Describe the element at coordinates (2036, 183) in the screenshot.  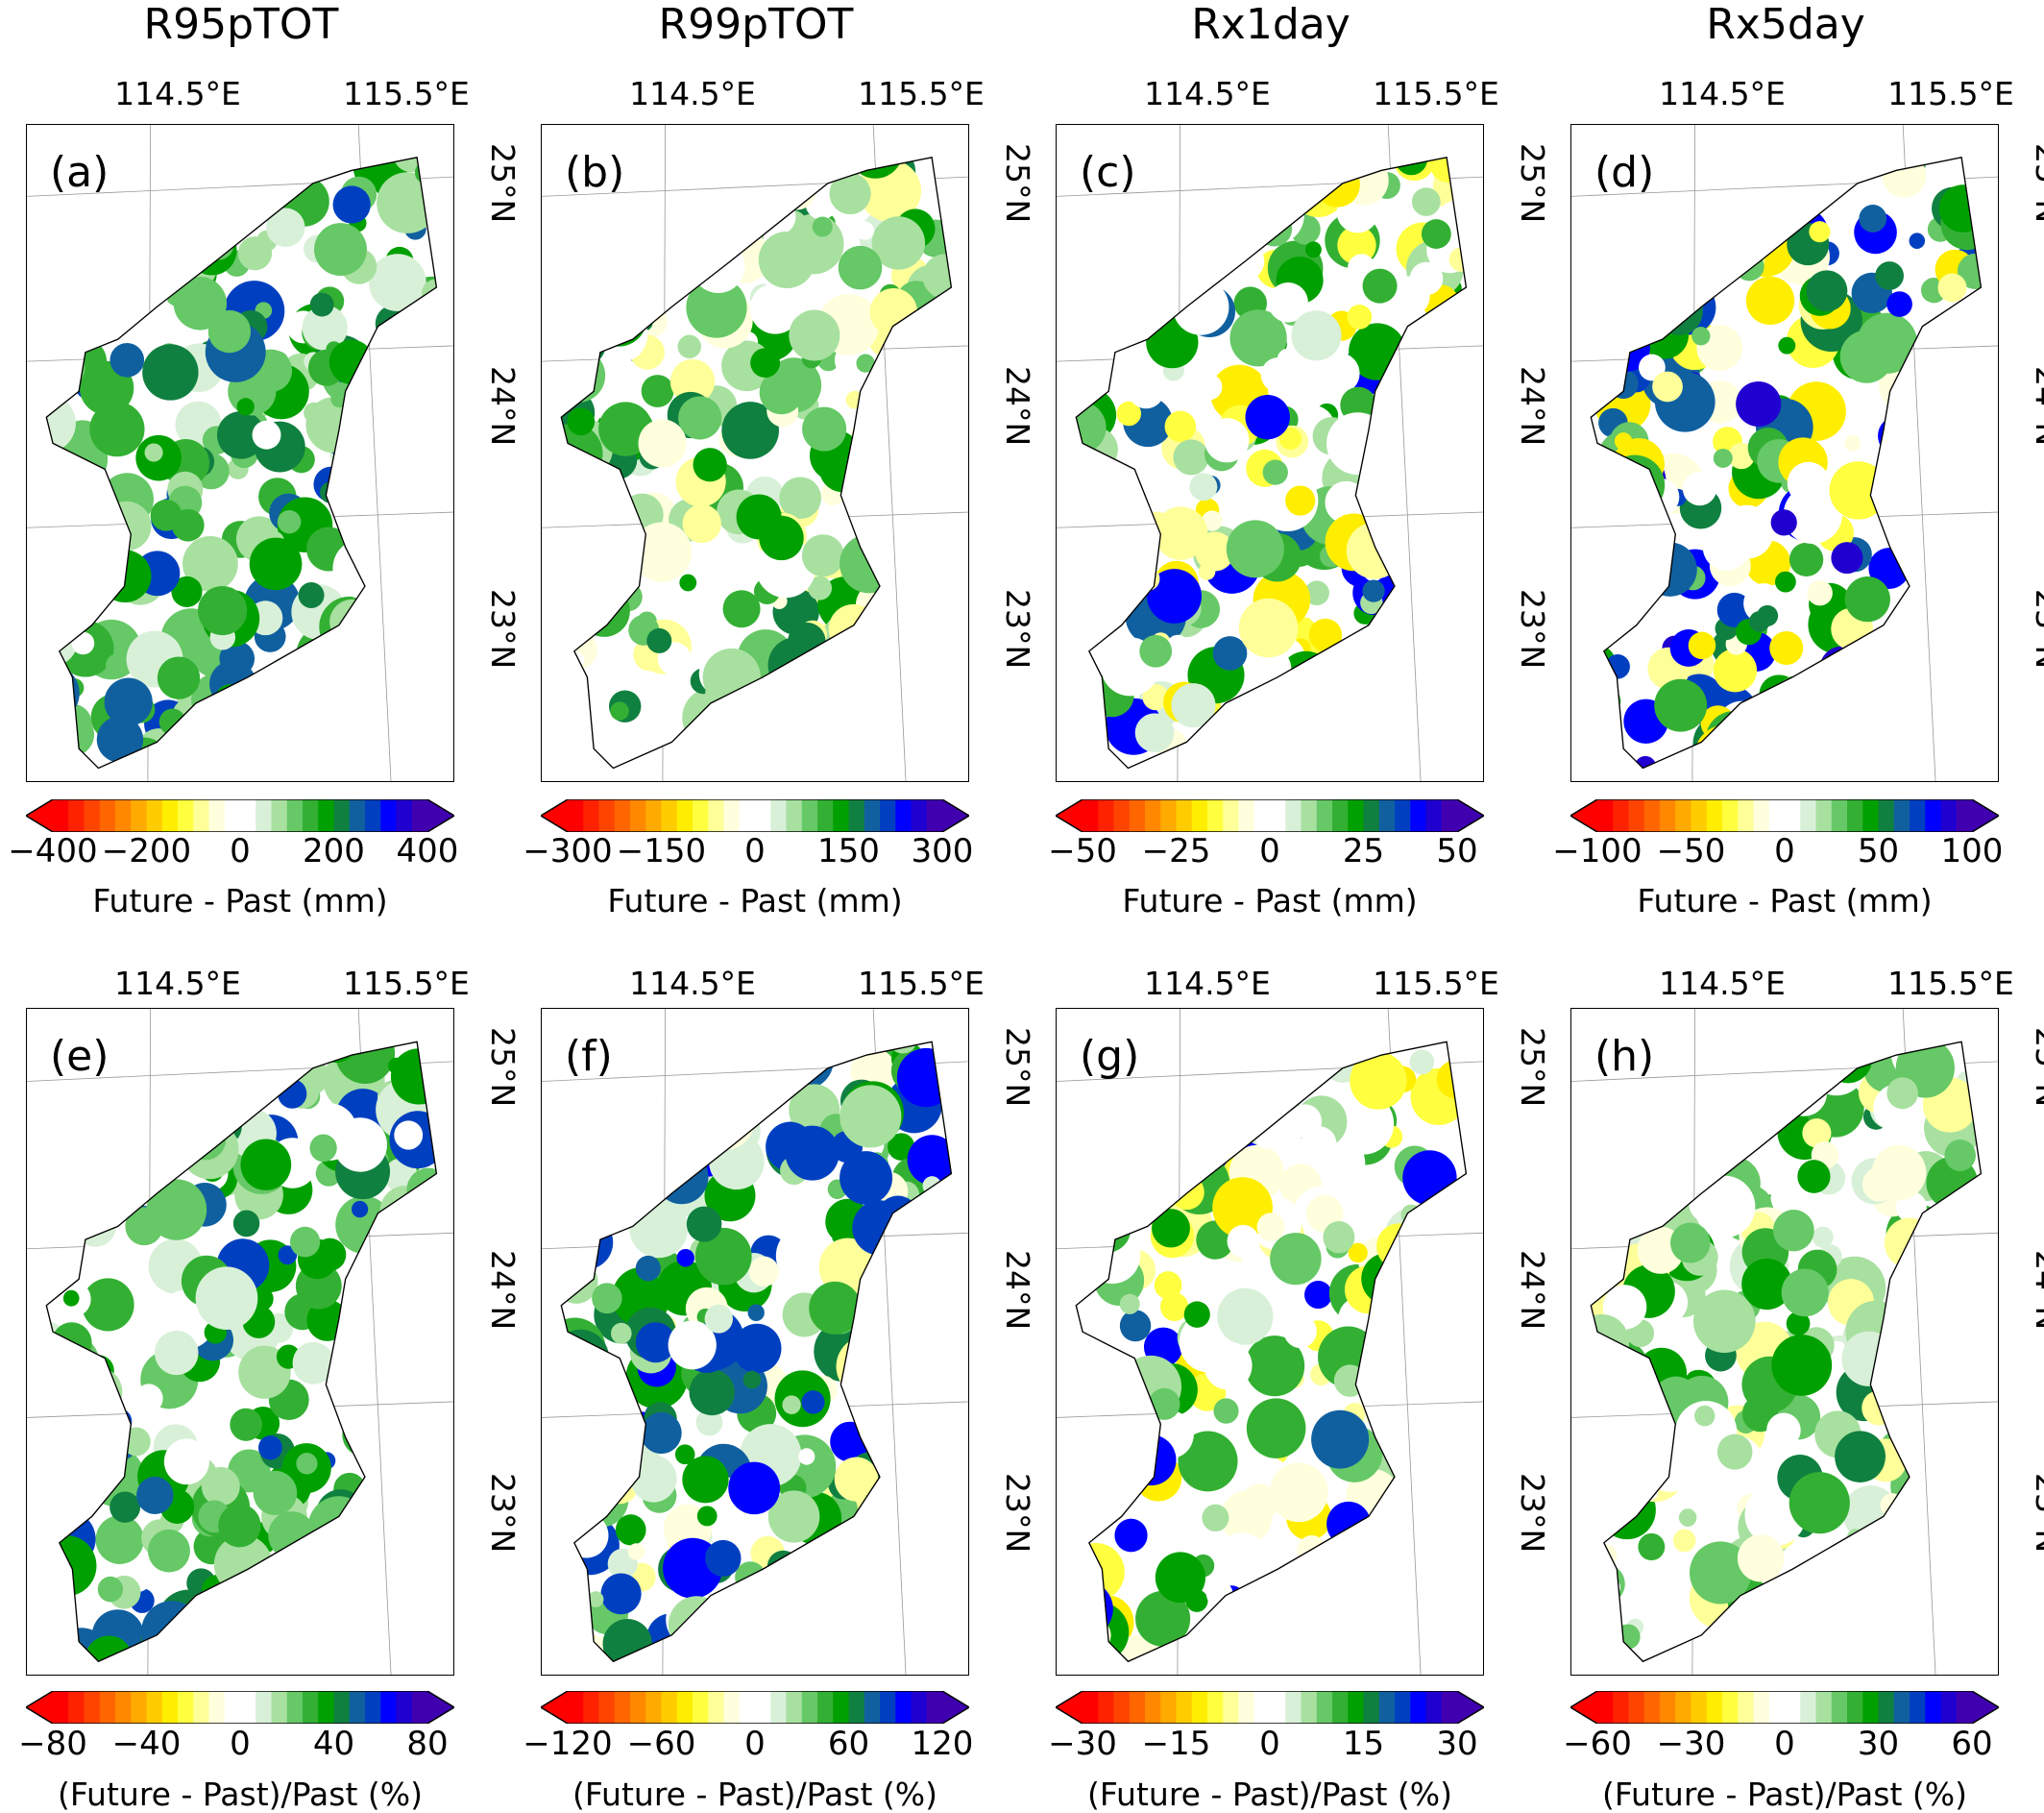
I see `lat-label: 25°N` at that location.